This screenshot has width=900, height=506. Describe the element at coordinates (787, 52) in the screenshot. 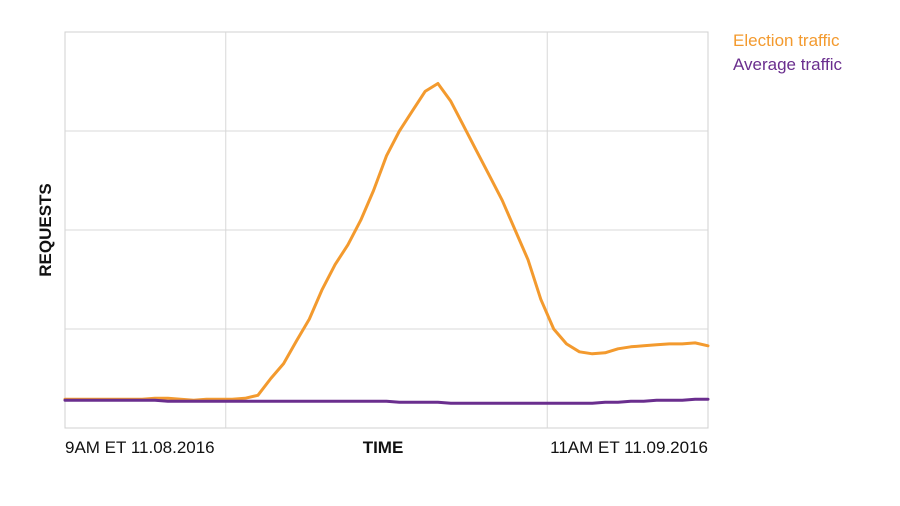

I see `legend: Election traffic Average traffic` at that location.